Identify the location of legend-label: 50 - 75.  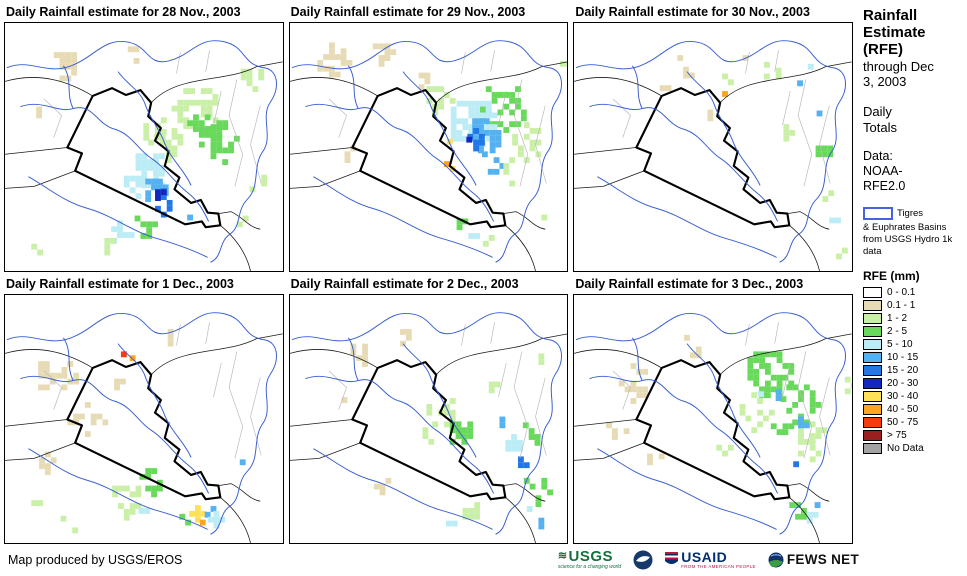
(903, 423).